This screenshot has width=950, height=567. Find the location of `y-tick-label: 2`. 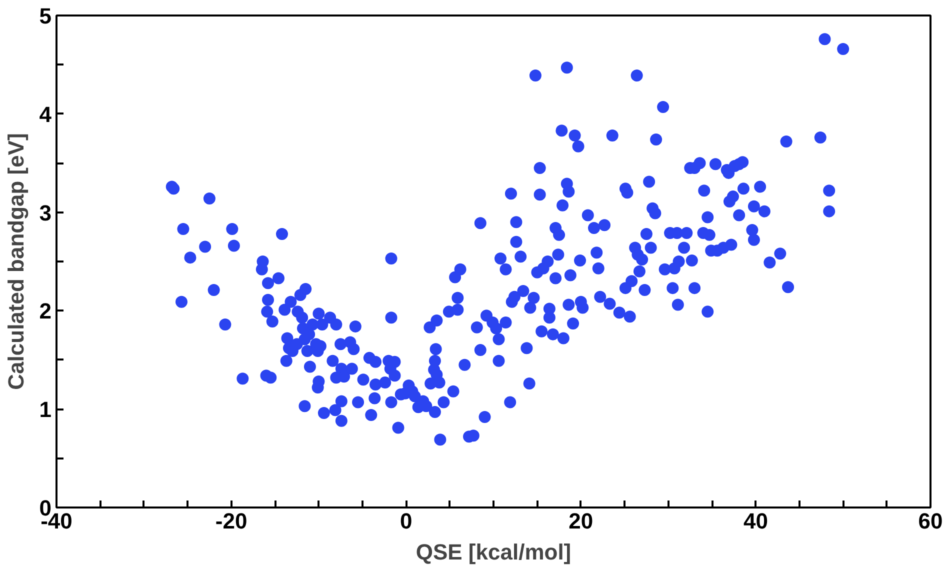

y-tick-label: 2 is located at coordinates (45, 311).